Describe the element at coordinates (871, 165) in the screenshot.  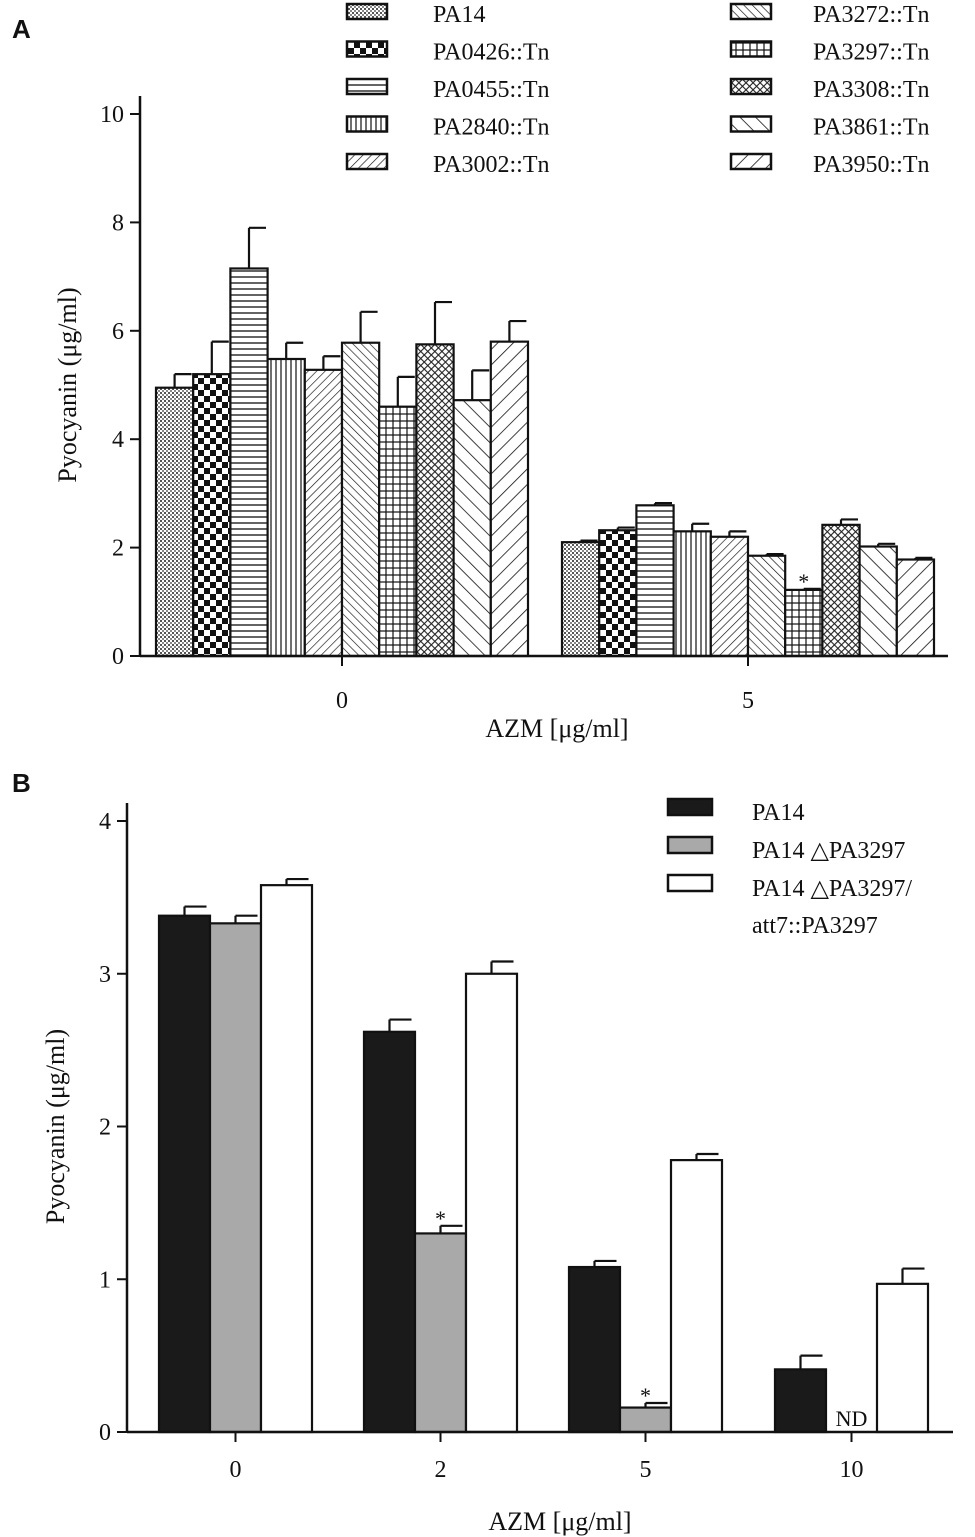
I see `legend-label-9: PA3950::Tn` at that location.